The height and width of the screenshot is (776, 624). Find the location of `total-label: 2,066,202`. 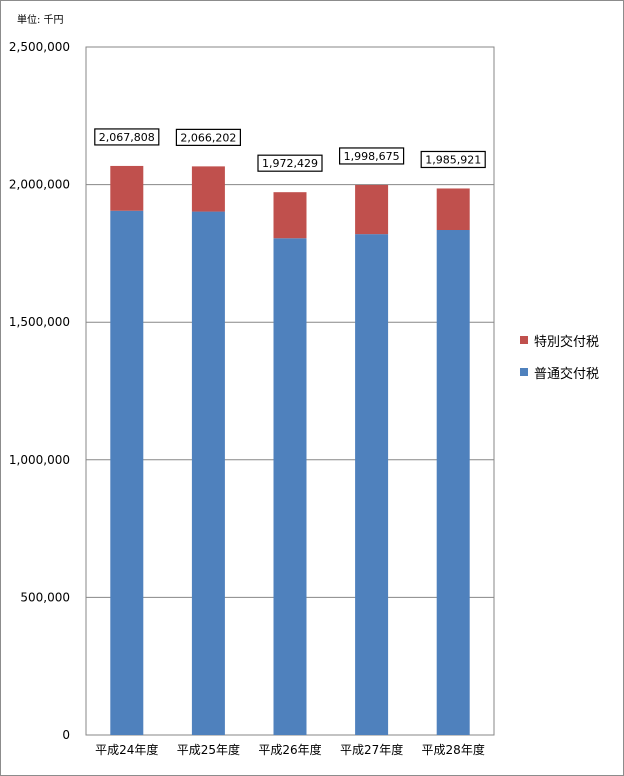

total-label: 2,066,202 is located at coordinates (208, 137).